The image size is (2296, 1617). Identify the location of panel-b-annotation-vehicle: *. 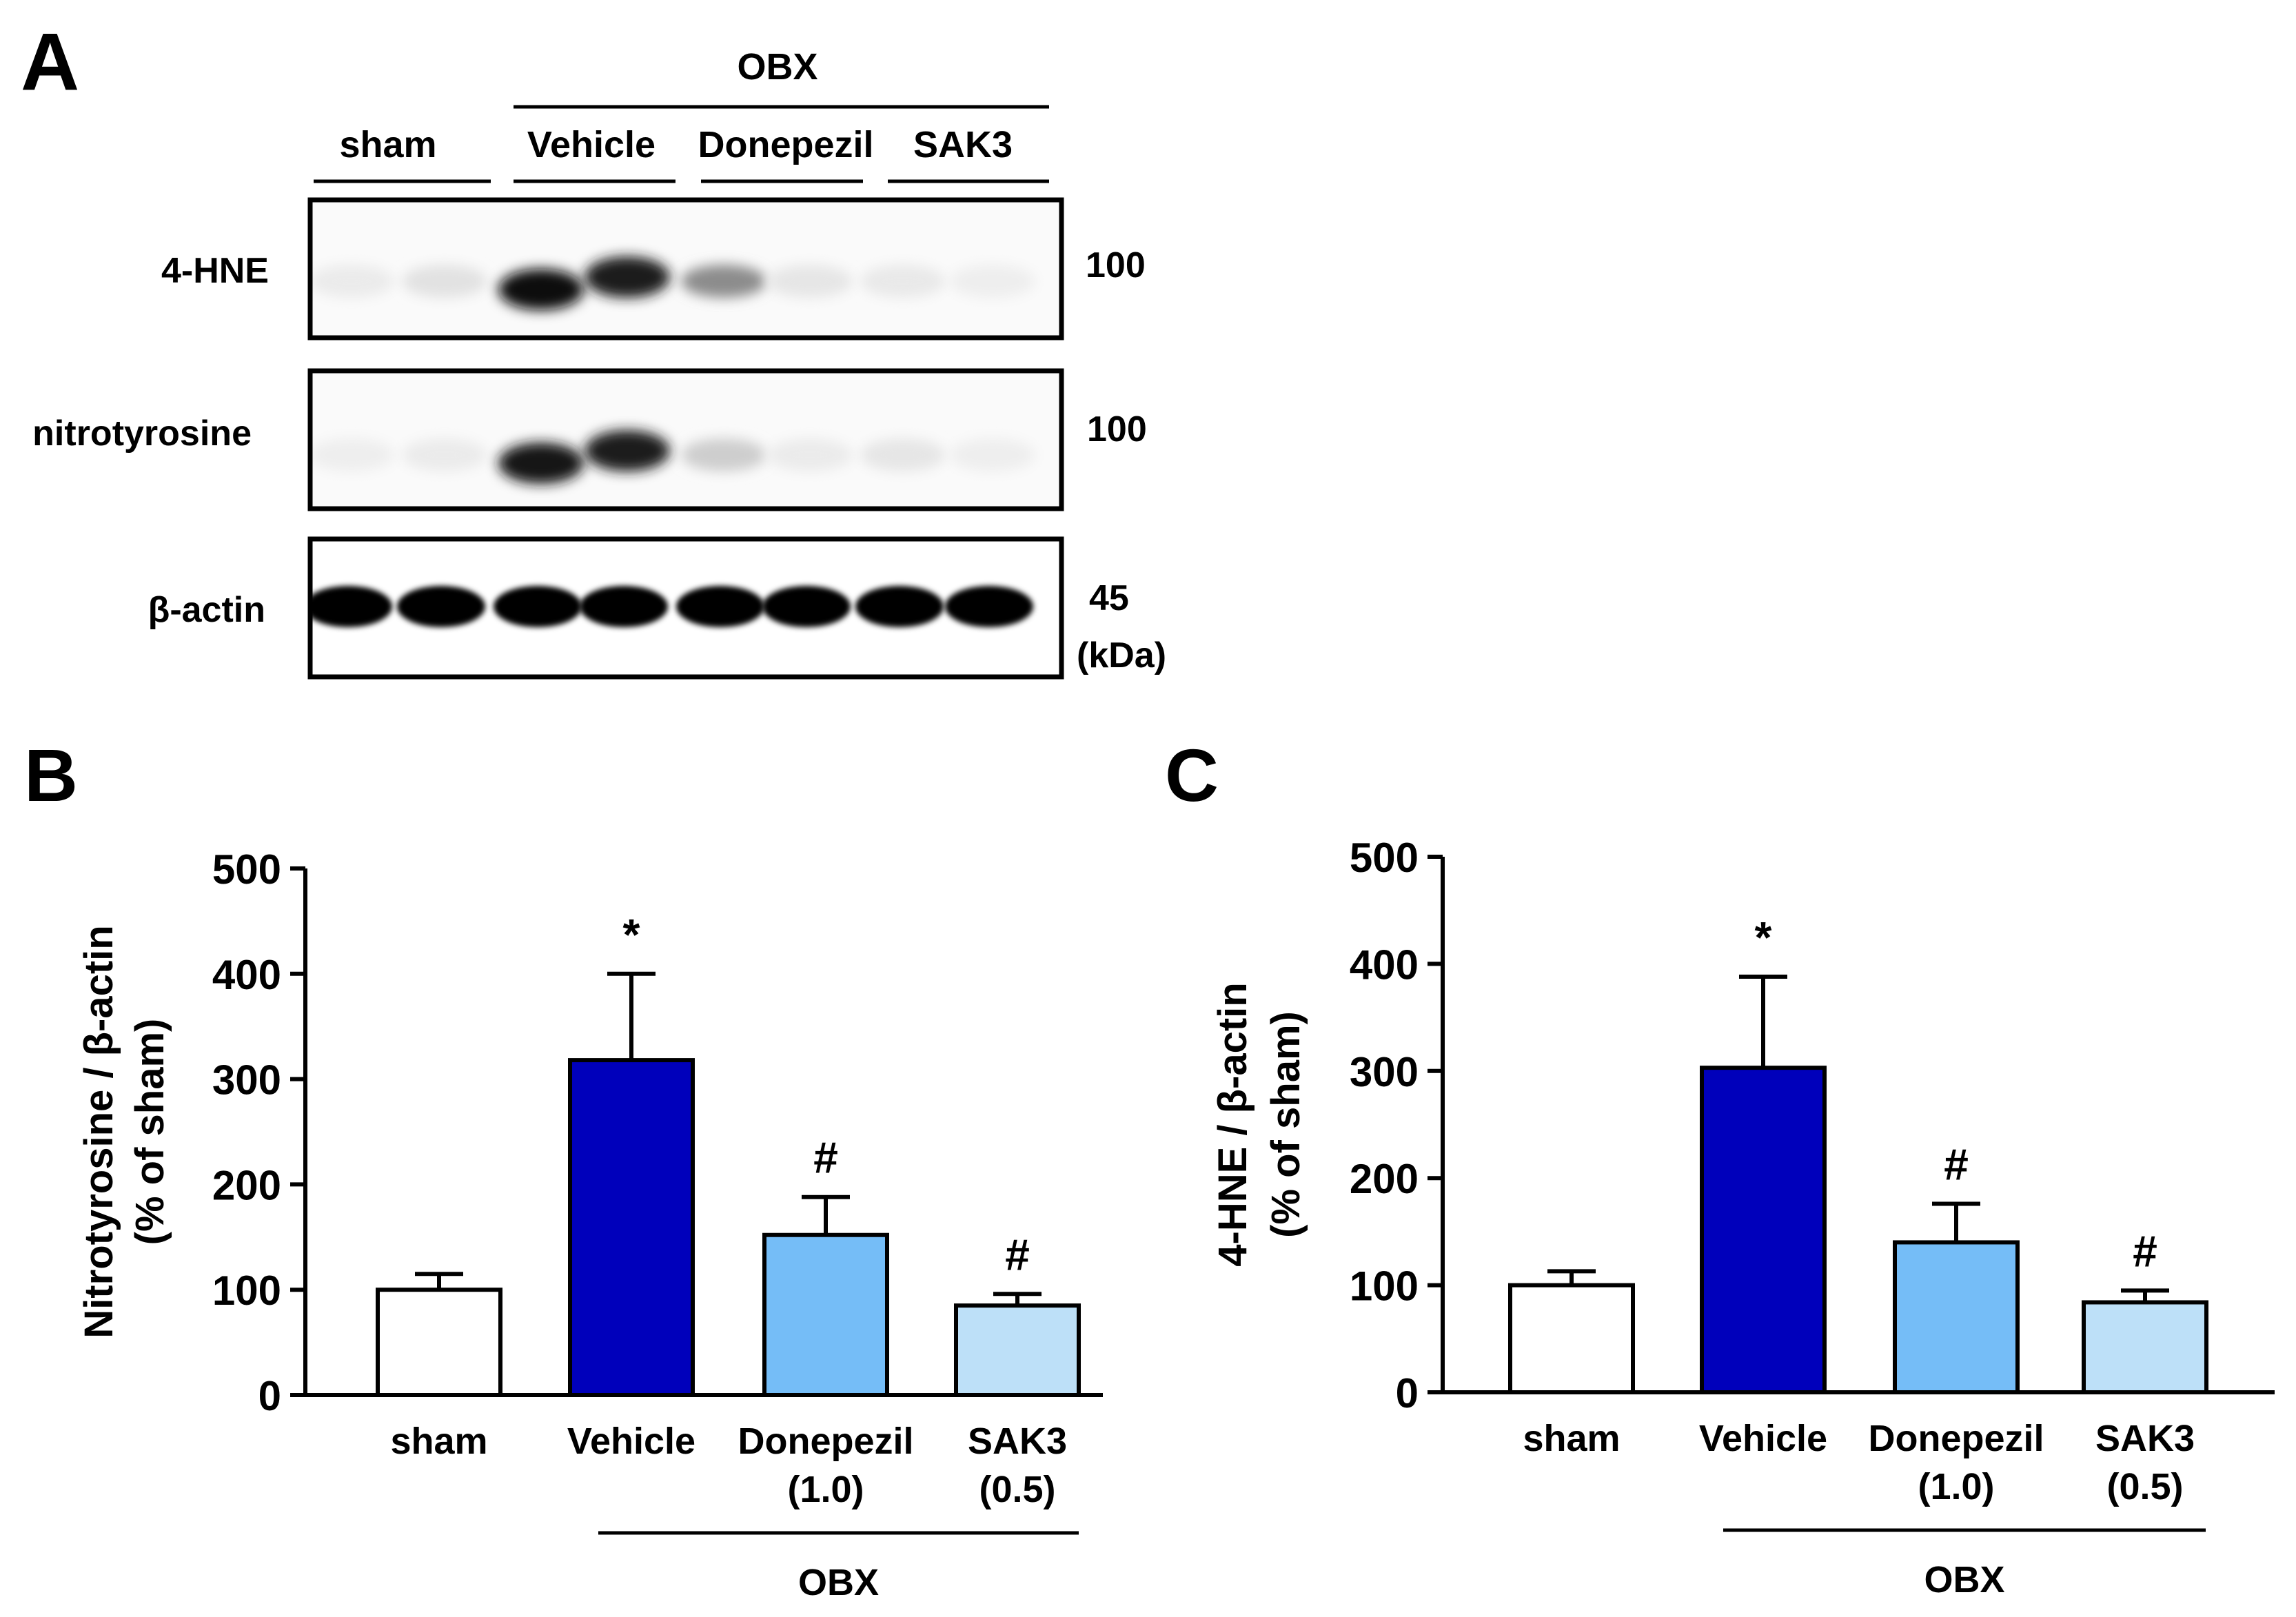
(631, 934).